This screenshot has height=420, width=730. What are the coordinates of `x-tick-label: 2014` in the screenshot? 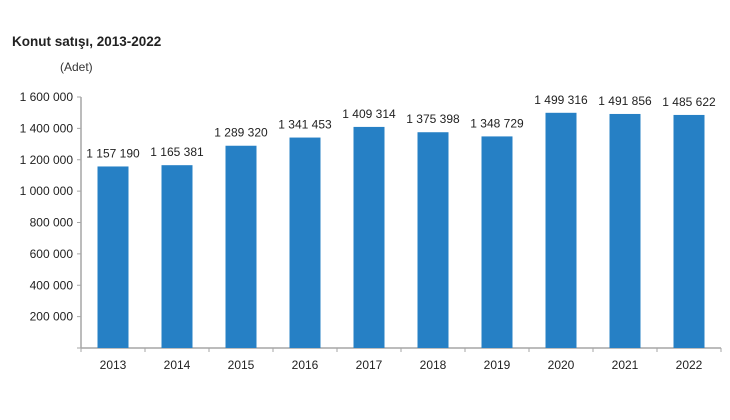 It's located at (177, 365).